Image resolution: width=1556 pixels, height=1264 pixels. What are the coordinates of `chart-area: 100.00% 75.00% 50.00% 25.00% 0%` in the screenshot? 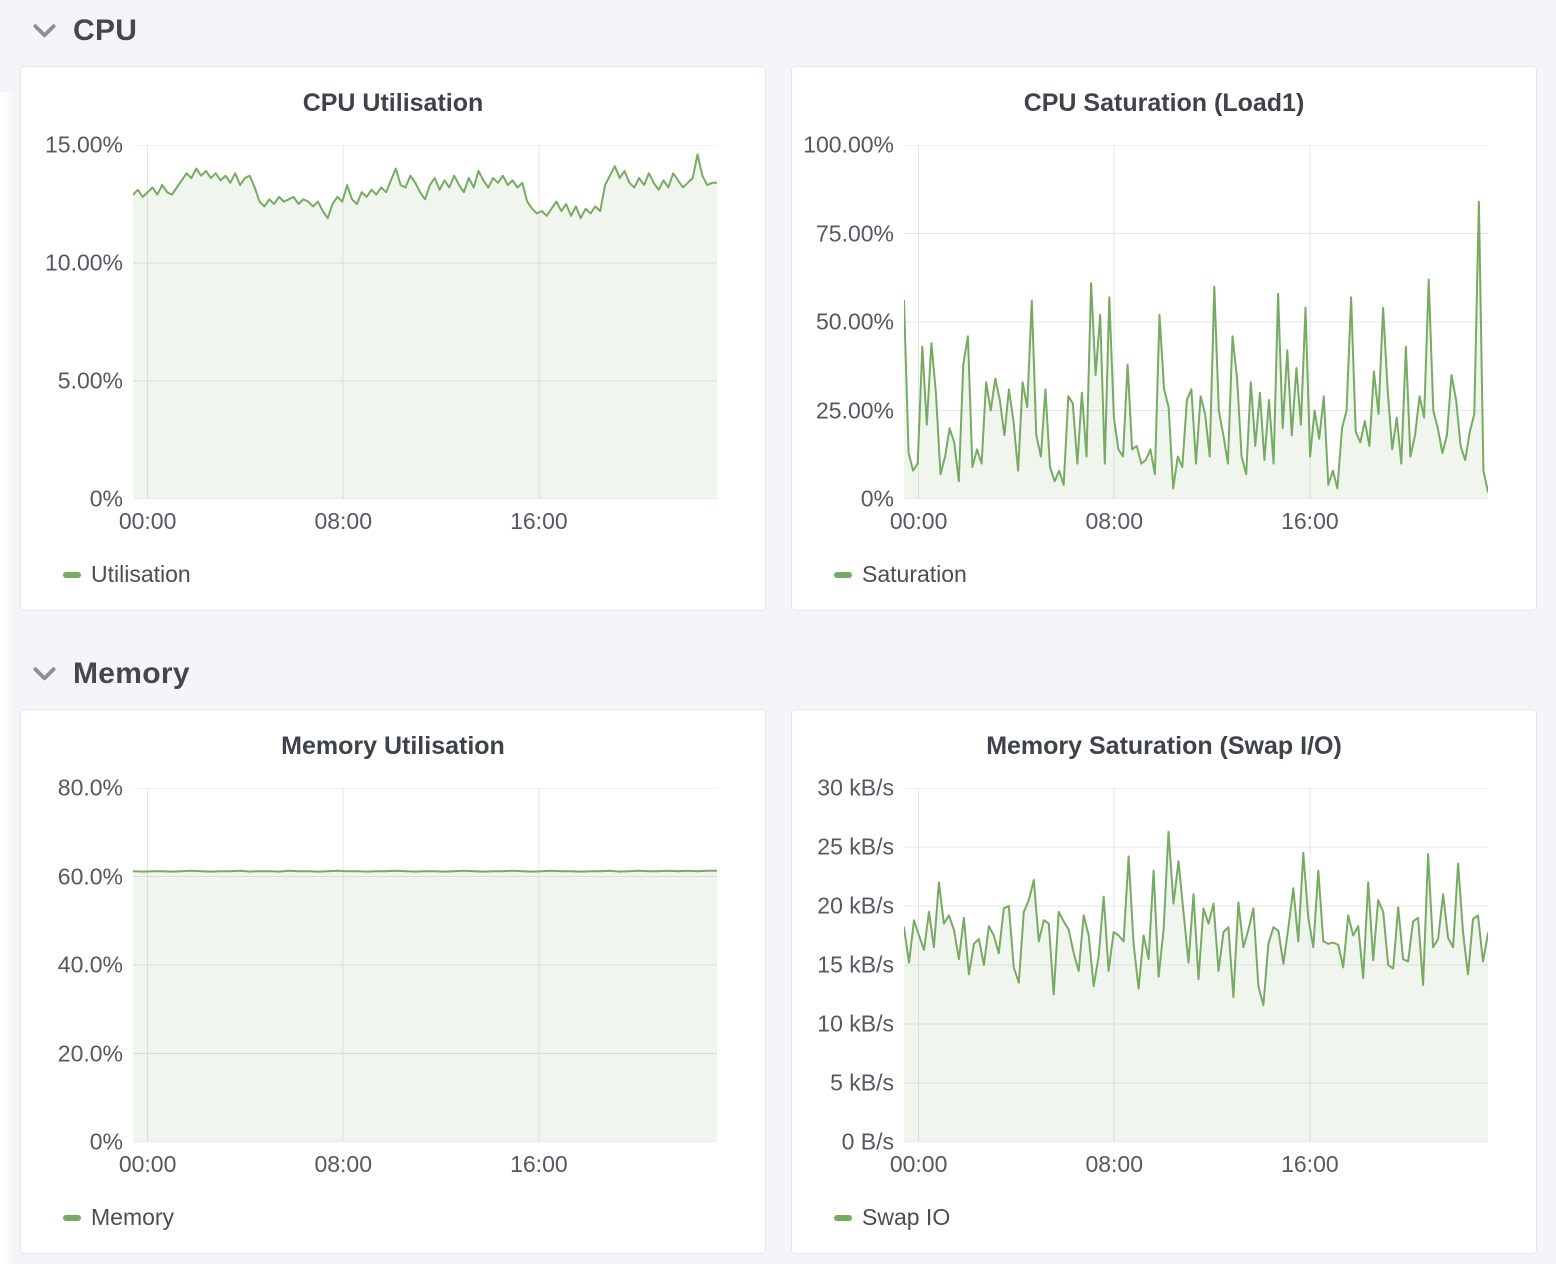 It's located at (1164, 321).